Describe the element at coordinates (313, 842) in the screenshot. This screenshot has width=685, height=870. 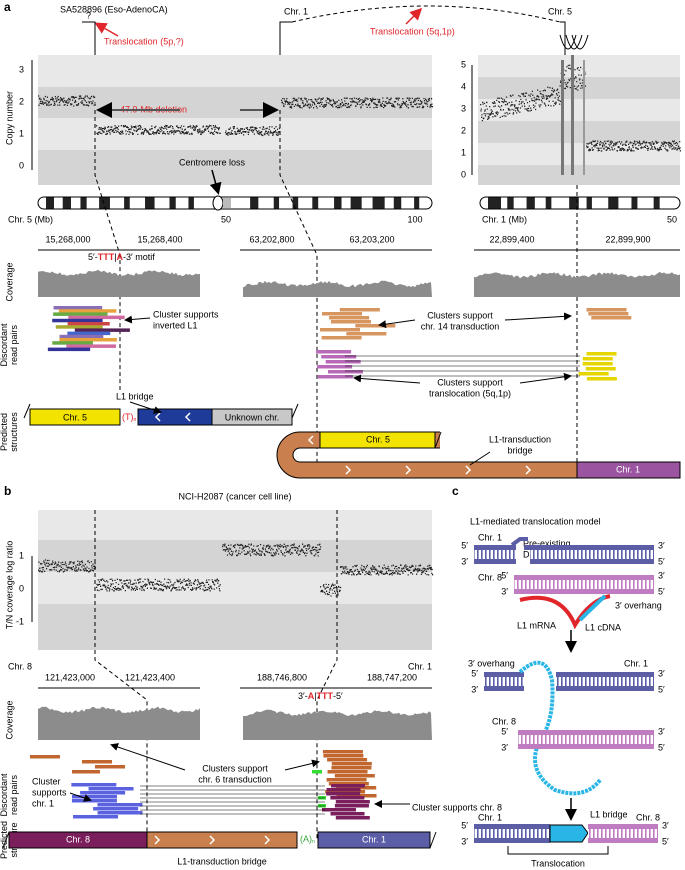
I see `text-part: n` at that location.